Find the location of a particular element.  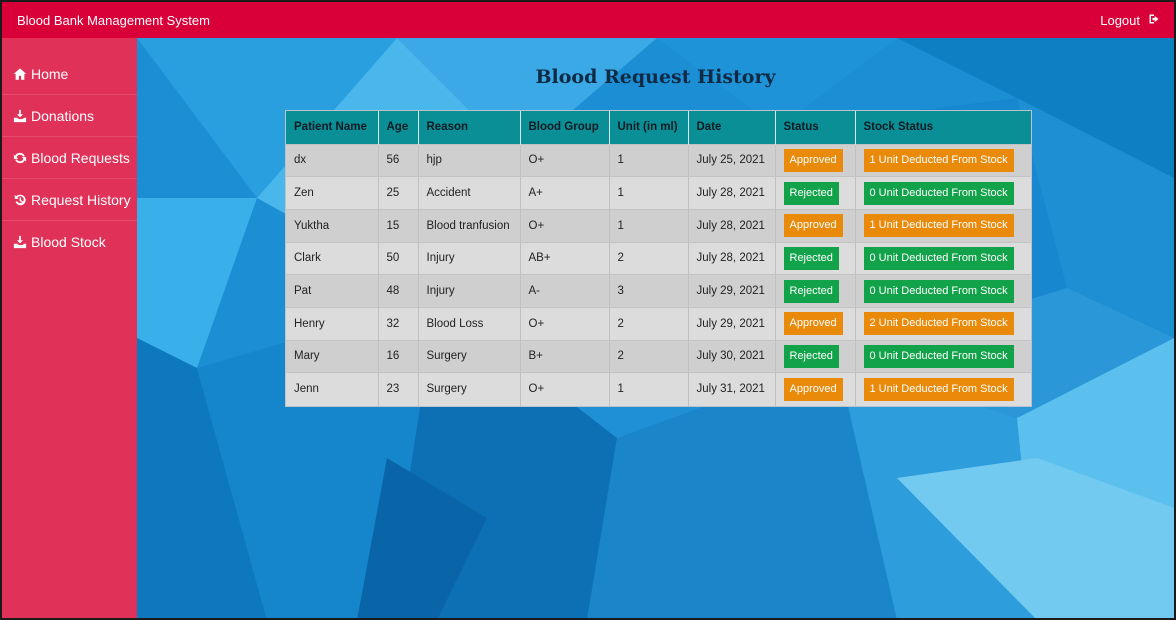

age-cell: 23 is located at coordinates (398, 389).